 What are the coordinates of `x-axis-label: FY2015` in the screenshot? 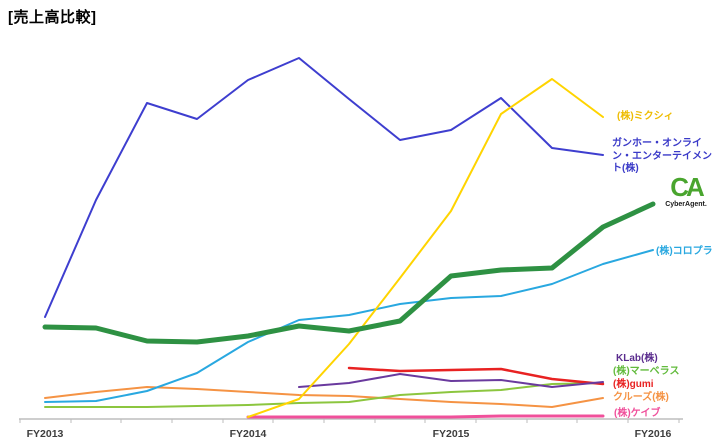 It's located at (451, 434).